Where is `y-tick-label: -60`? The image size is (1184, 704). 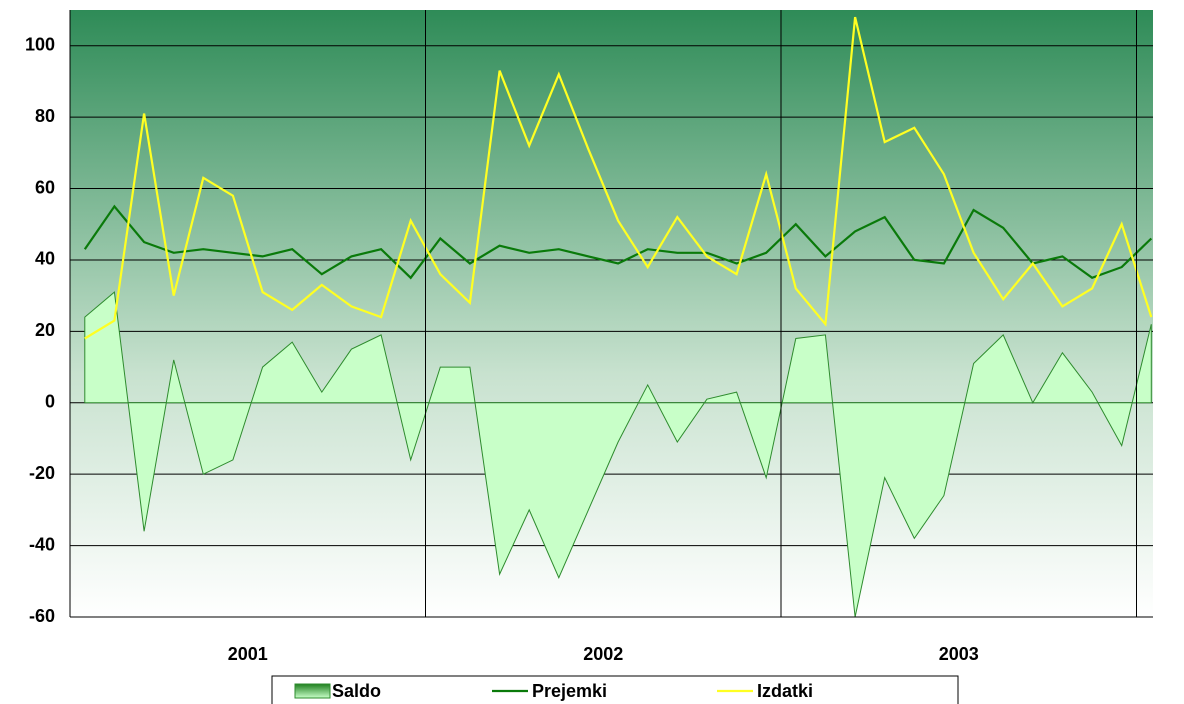 y-tick-label: -60 is located at coordinates (42, 616).